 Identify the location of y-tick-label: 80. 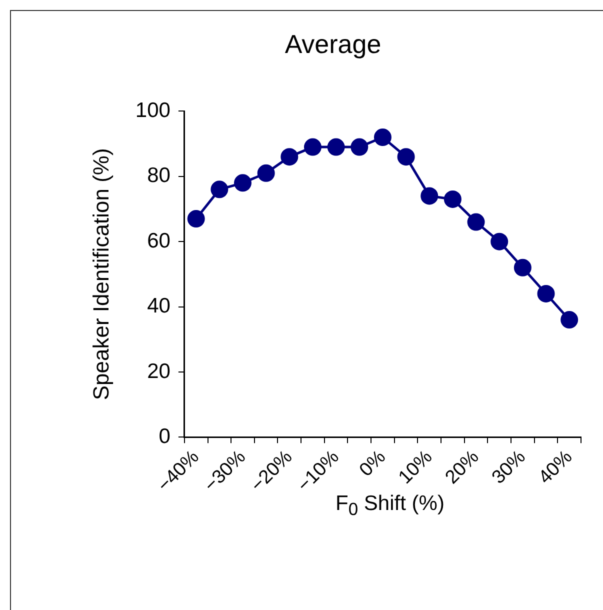
(158, 176).